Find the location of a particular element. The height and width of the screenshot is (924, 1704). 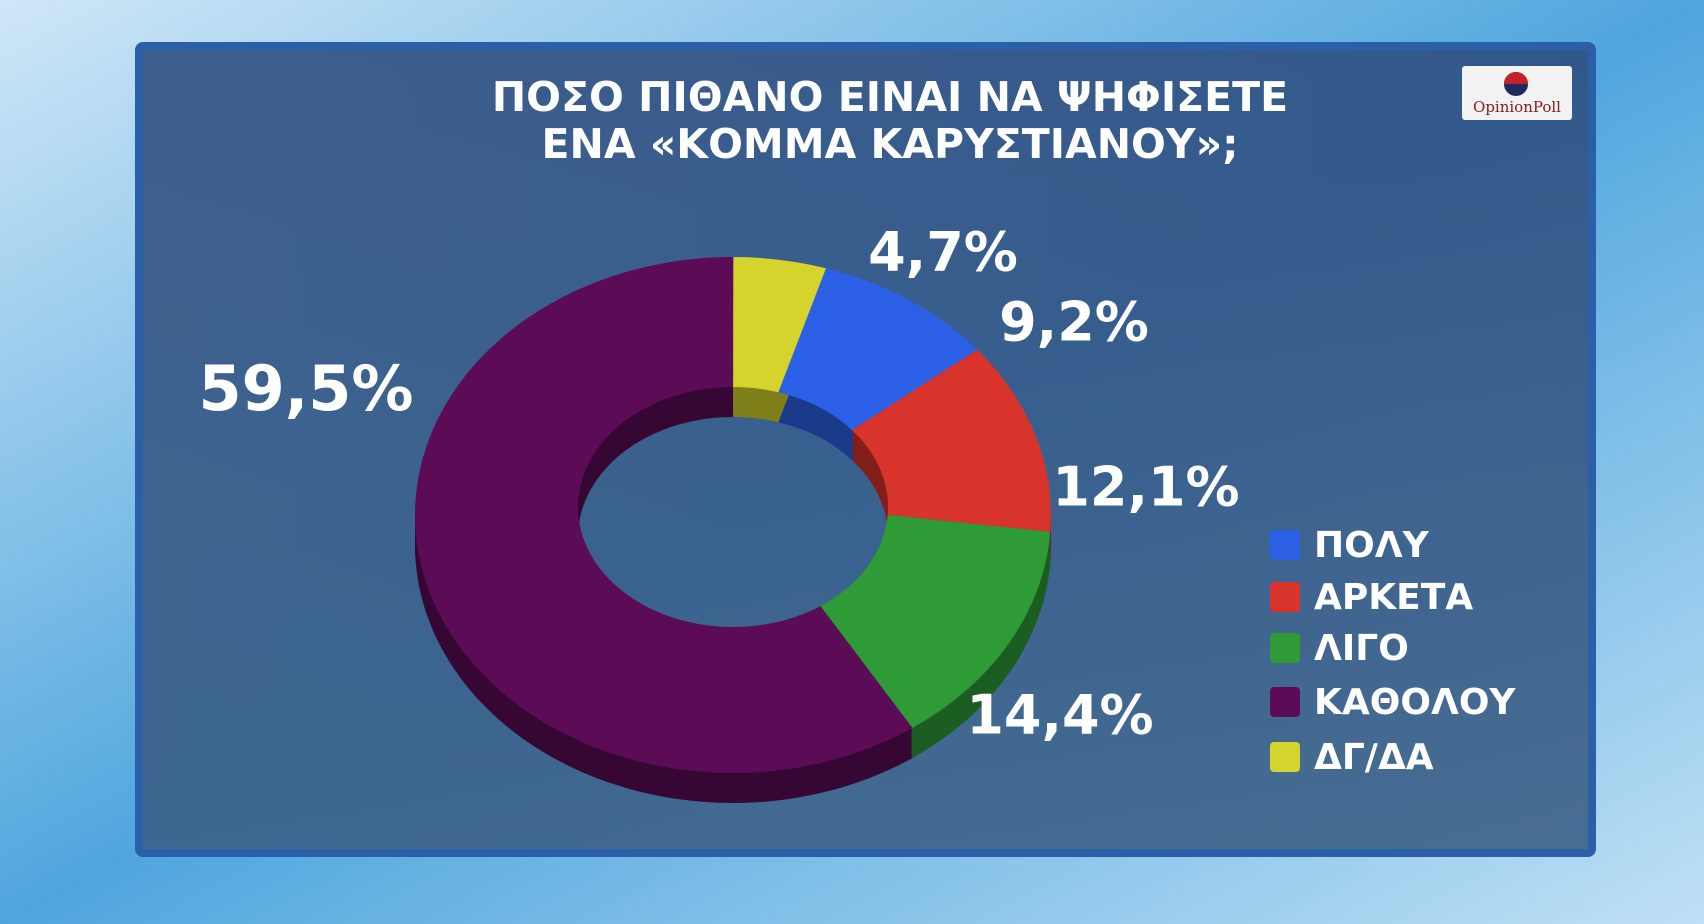

logo-text: OpinionPoll is located at coordinates (1517, 107).